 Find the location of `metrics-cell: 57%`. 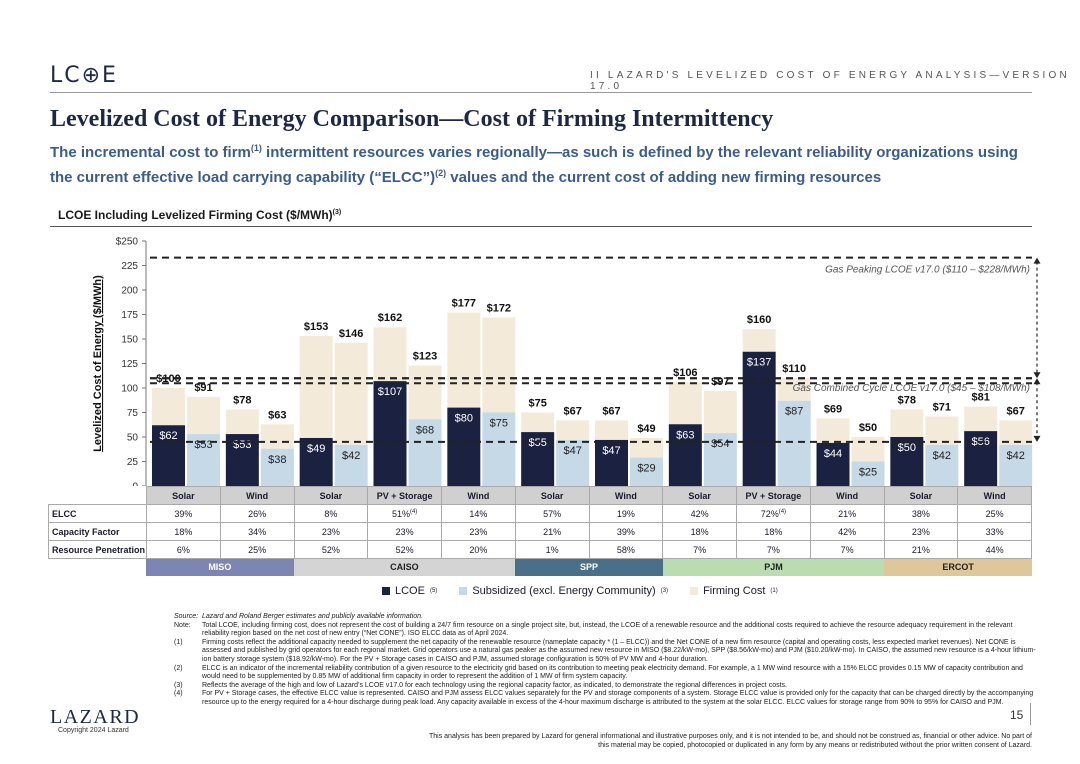

metrics-cell: 57% is located at coordinates (552, 513).